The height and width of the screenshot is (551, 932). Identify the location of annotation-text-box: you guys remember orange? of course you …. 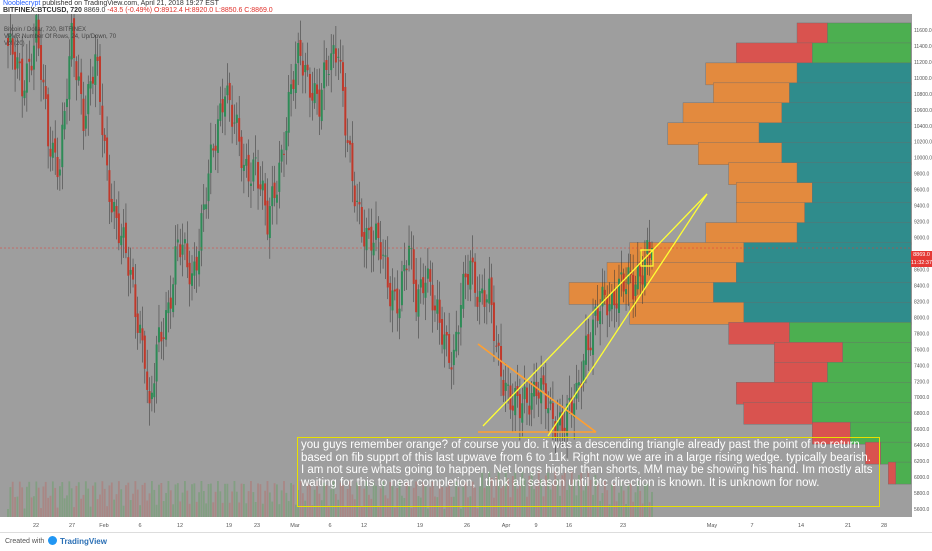
(588, 472).